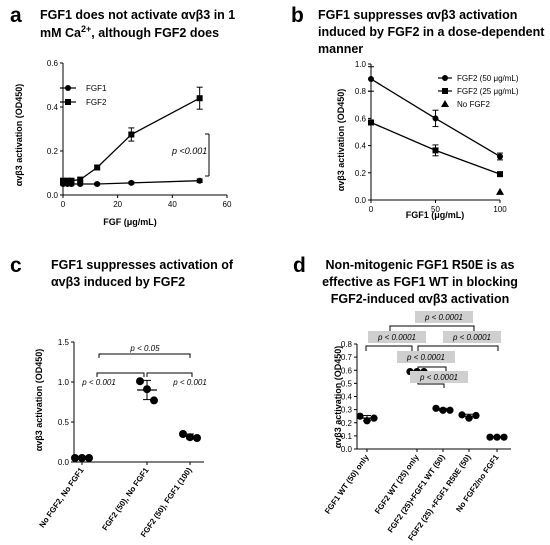 The height and width of the screenshot is (545, 550). Describe the element at coordinates (361, 200) in the screenshot. I see `panel-b-ytick-label-0: 0.0` at that location.